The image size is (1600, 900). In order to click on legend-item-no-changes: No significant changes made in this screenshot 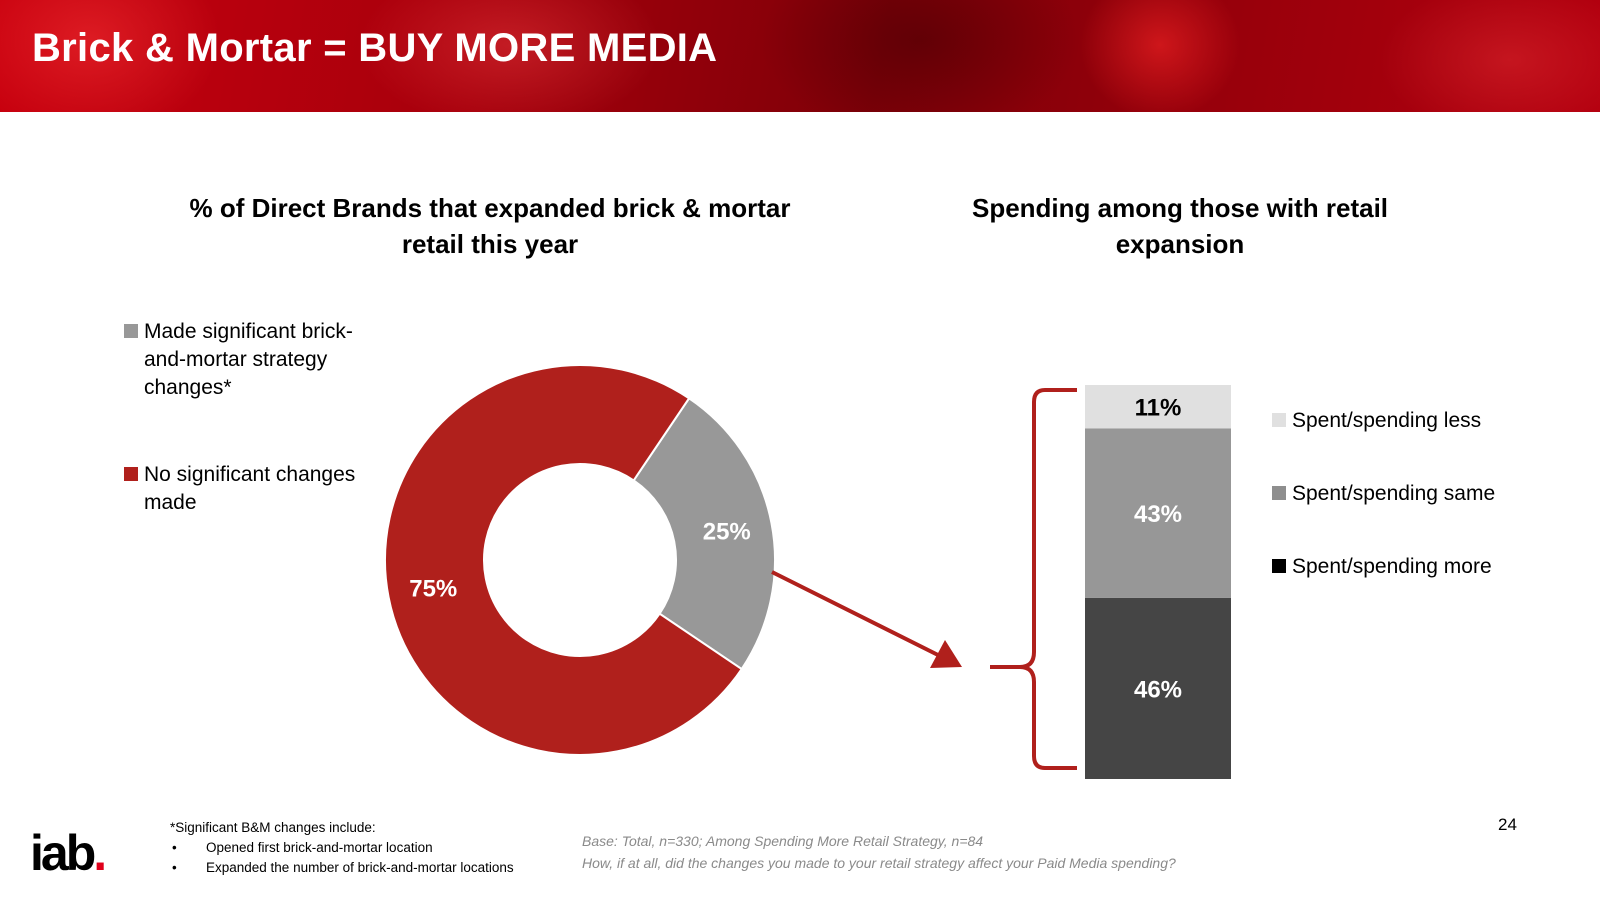, I will do `click(254, 489)`.